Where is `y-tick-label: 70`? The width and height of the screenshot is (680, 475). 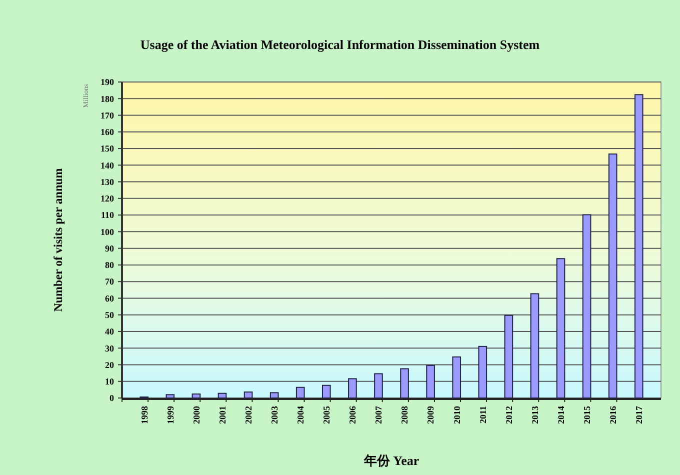
y-tick-label: 70 is located at coordinates (109, 281).